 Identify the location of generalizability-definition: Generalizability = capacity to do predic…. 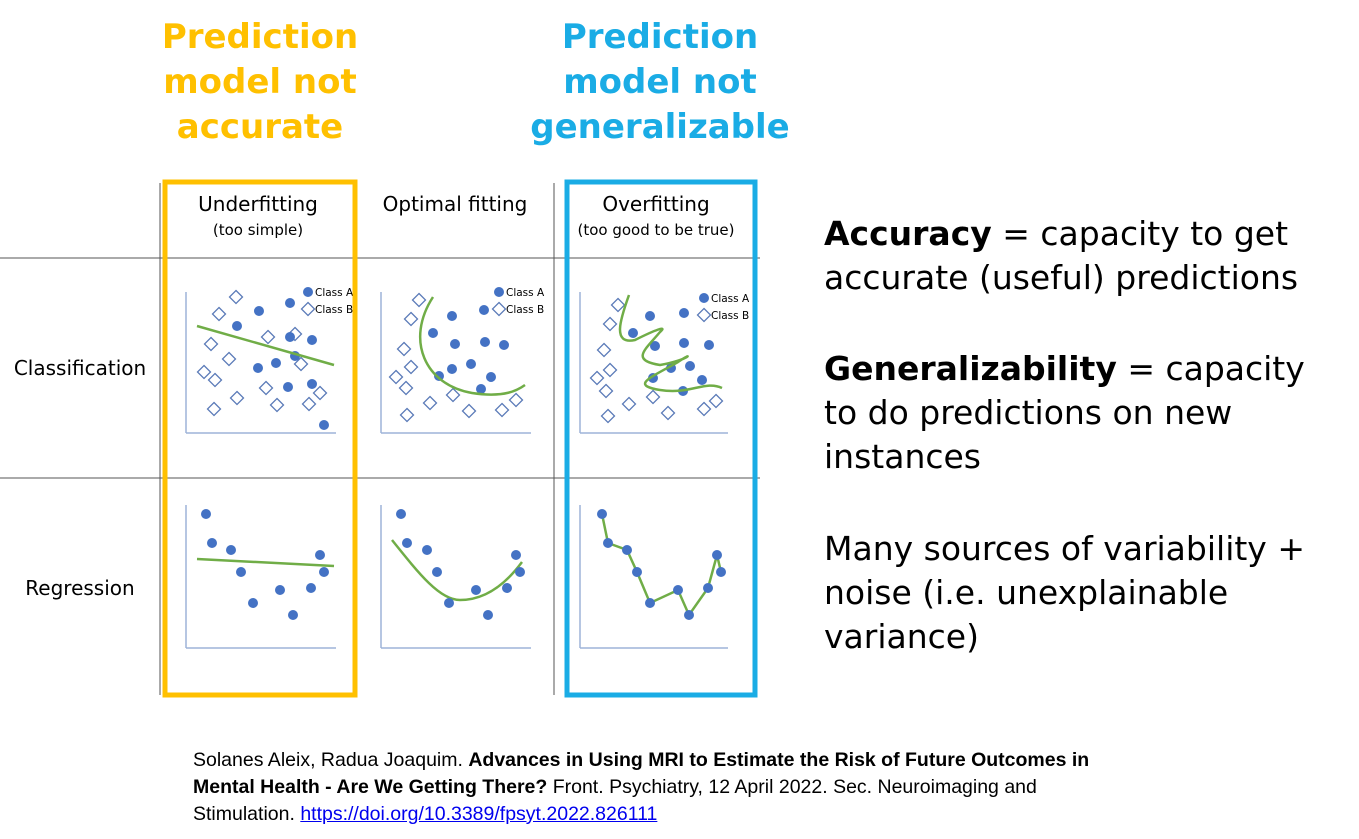
(1084, 413).